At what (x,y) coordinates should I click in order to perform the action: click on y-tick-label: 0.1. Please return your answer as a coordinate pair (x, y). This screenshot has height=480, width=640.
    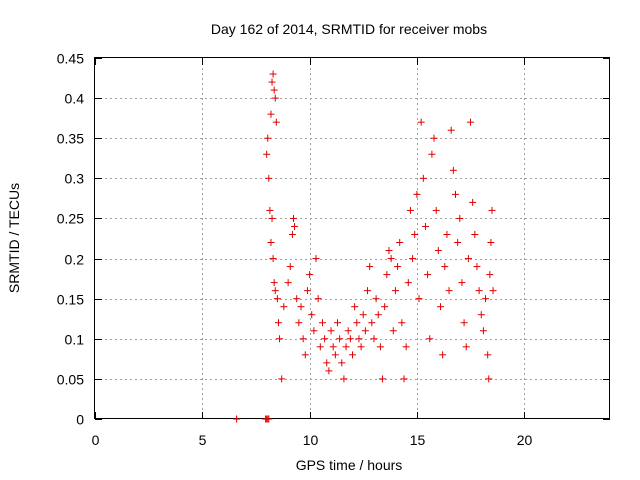
    Looking at the image, I should click on (75, 340).